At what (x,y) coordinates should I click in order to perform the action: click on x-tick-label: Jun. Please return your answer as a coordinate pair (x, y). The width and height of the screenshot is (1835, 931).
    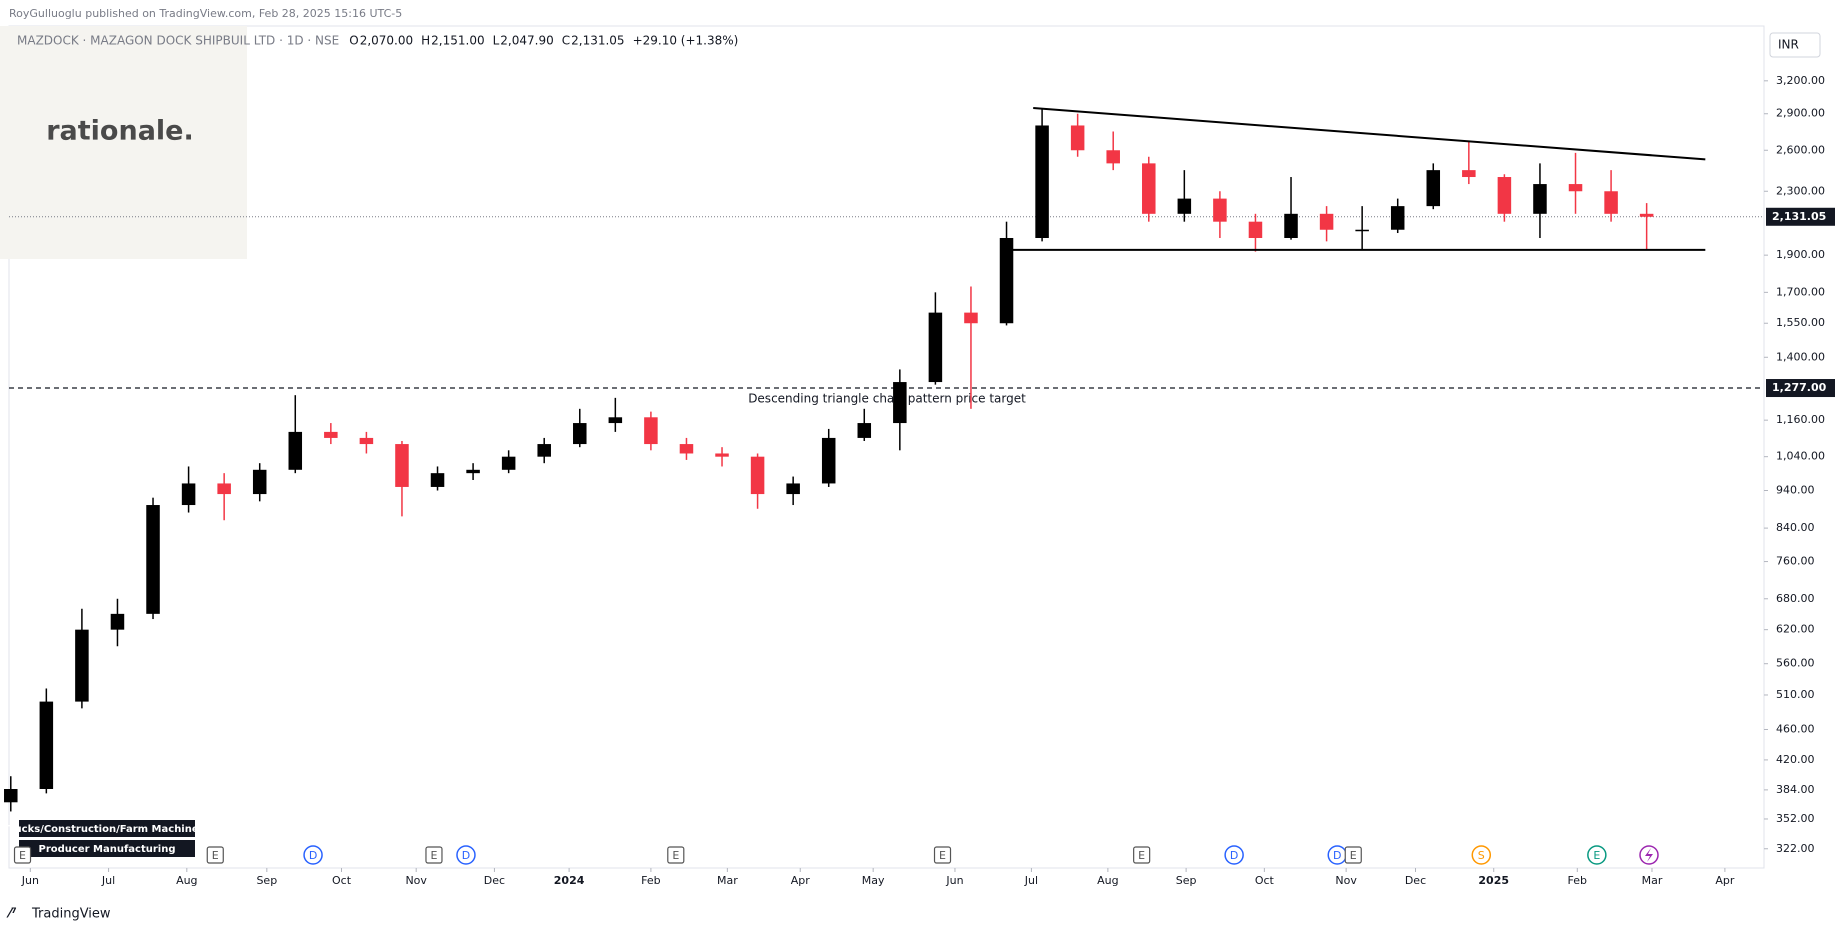
    Looking at the image, I should click on (30, 880).